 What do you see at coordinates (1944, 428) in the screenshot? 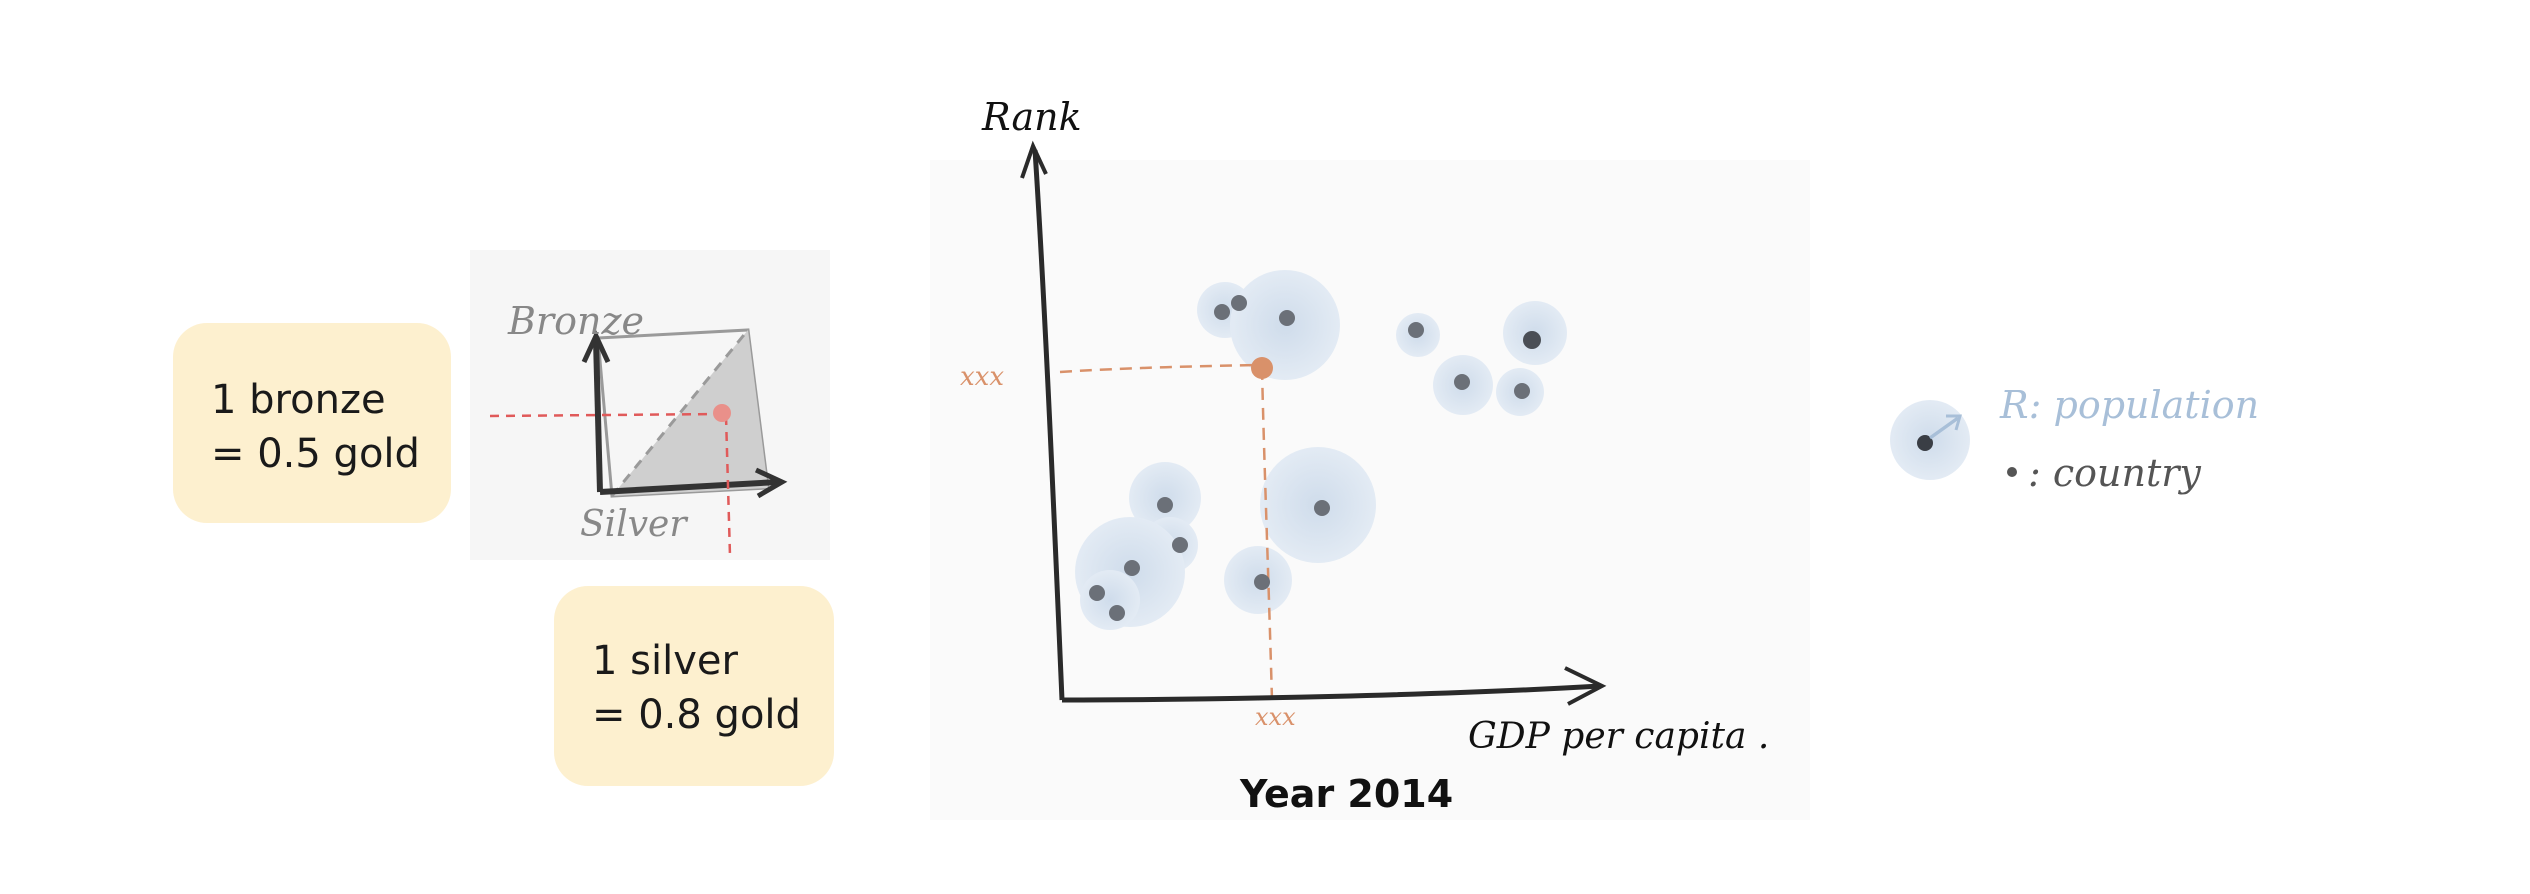
I see `legend-radius-arrow` at bounding box center [1944, 428].